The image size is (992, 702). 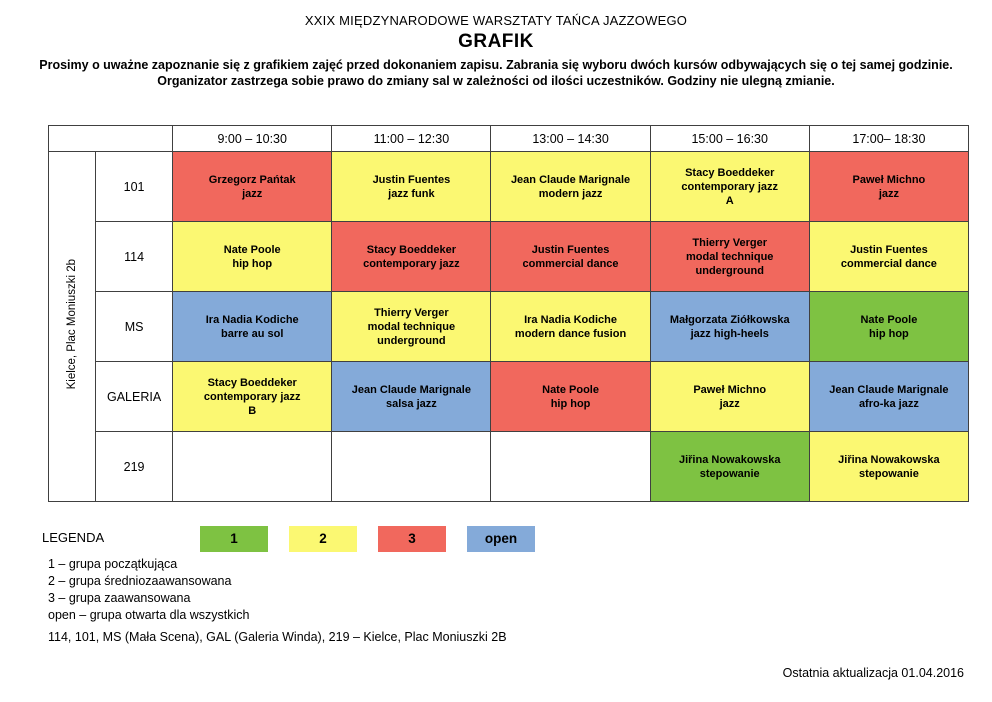 I want to click on venue-label: Kielce, Plac Moniuszki 2b, so click(x=72, y=324).